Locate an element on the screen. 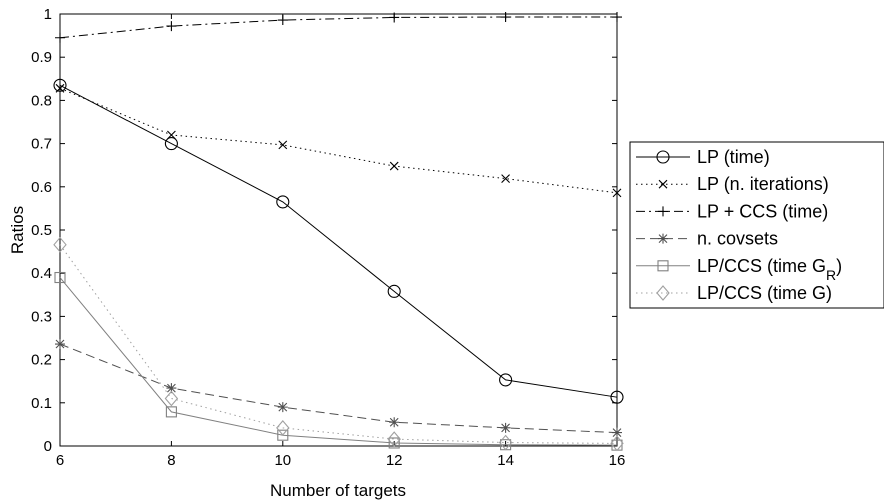 The height and width of the screenshot is (502, 884). legend-entry: LP/CCS (time G) is located at coordinates (734, 293).